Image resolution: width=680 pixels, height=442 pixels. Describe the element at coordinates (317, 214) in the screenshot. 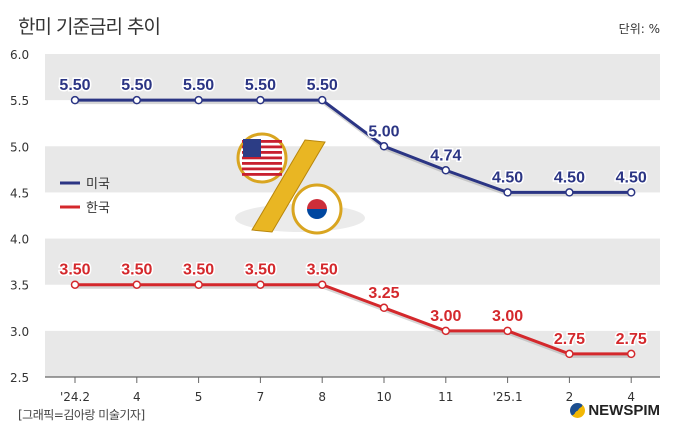

I see `taegeuk-bottom` at that location.